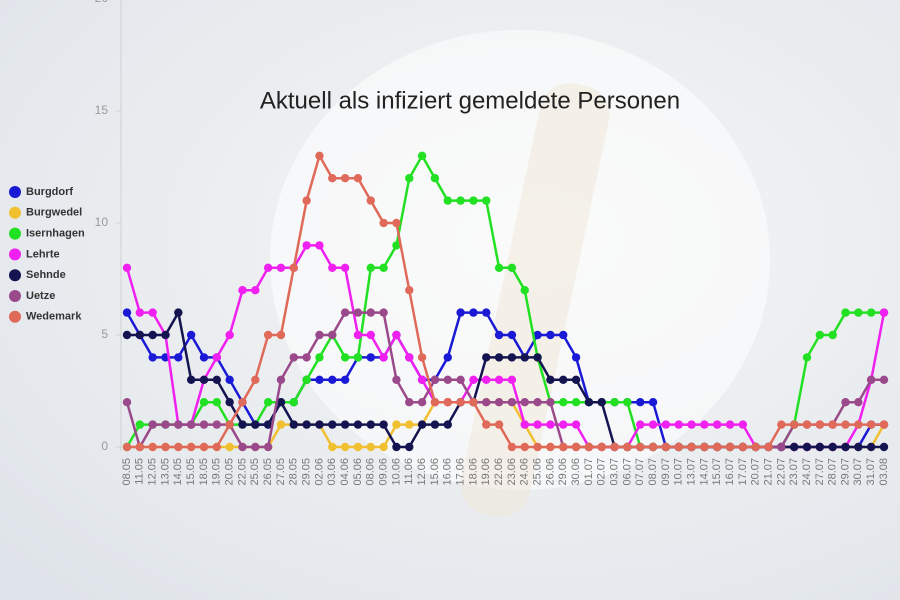 The height and width of the screenshot is (600, 900). Describe the element at coordinates (653, 472) in the screenshot. I see `x-tick-label: 08.07` at that location.